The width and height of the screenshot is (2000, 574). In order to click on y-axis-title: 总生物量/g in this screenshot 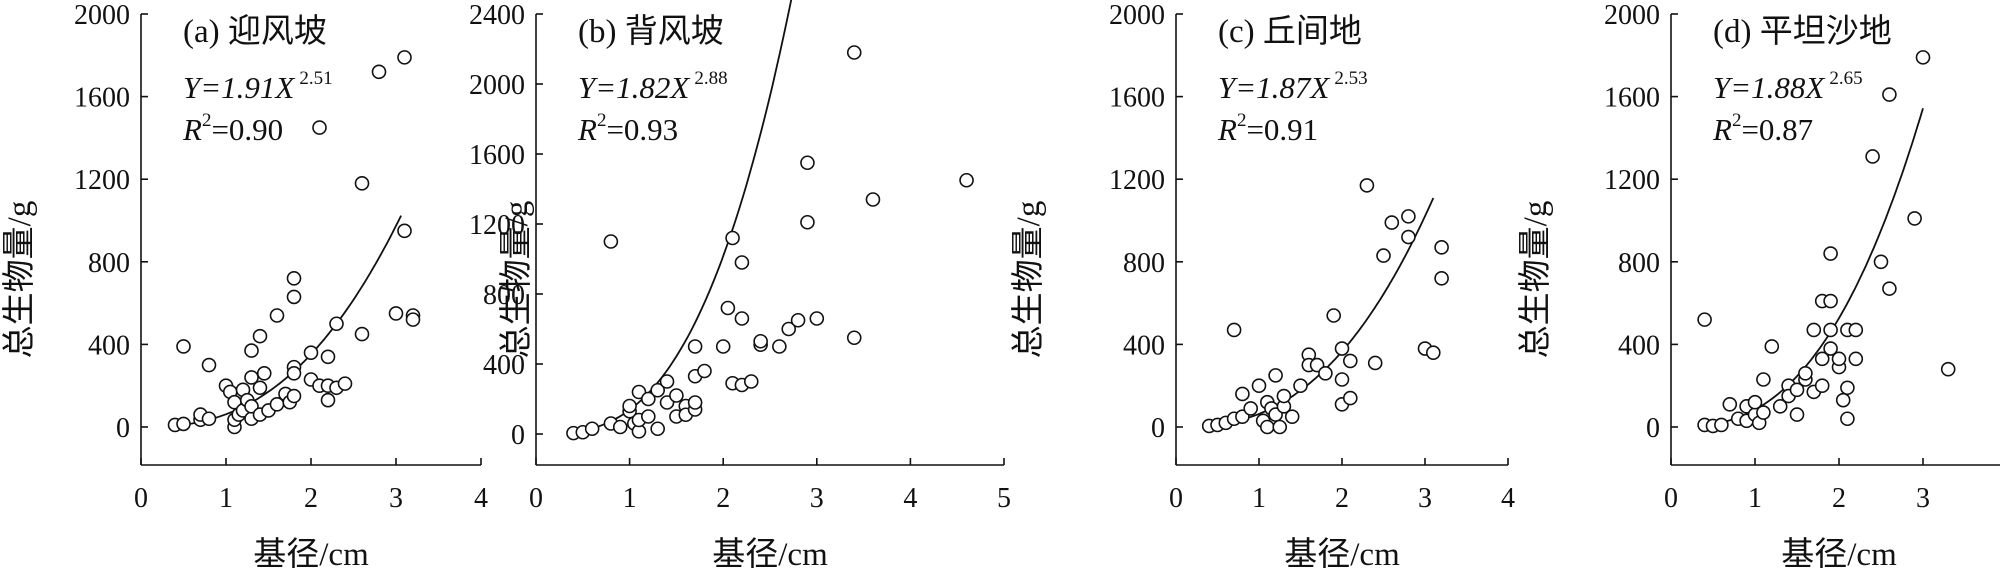, I will do `click(1028, 280)`.